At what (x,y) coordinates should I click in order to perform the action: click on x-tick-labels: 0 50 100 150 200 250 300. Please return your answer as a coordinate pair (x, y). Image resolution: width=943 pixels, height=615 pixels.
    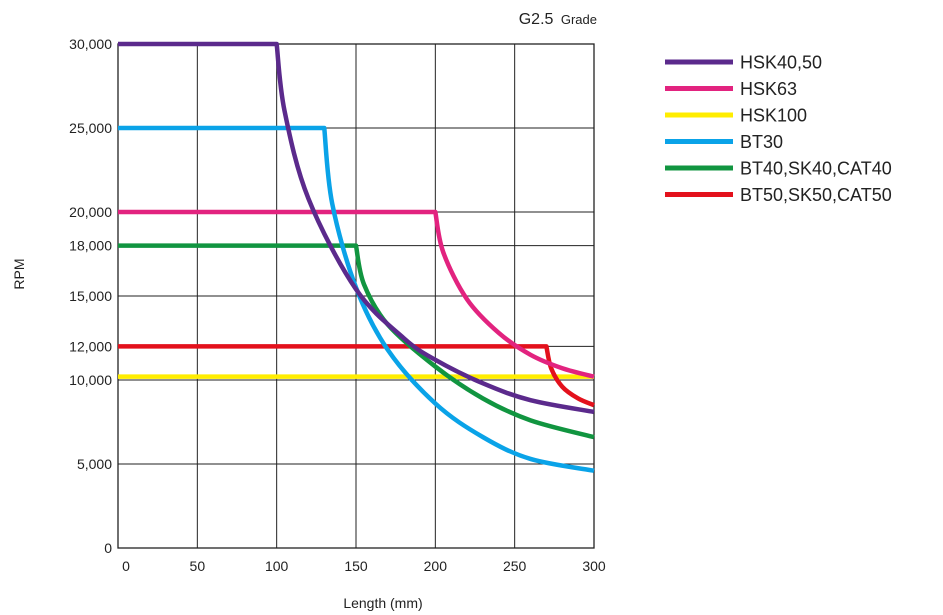
    Looking at the image, I should click on (364, 566).